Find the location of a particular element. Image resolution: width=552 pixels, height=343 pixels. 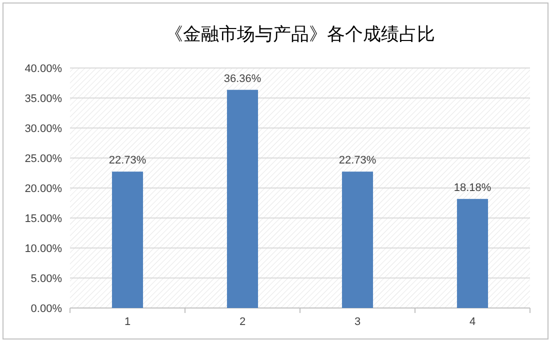

data-label: 18.18% is located at coordinates (473, 188).